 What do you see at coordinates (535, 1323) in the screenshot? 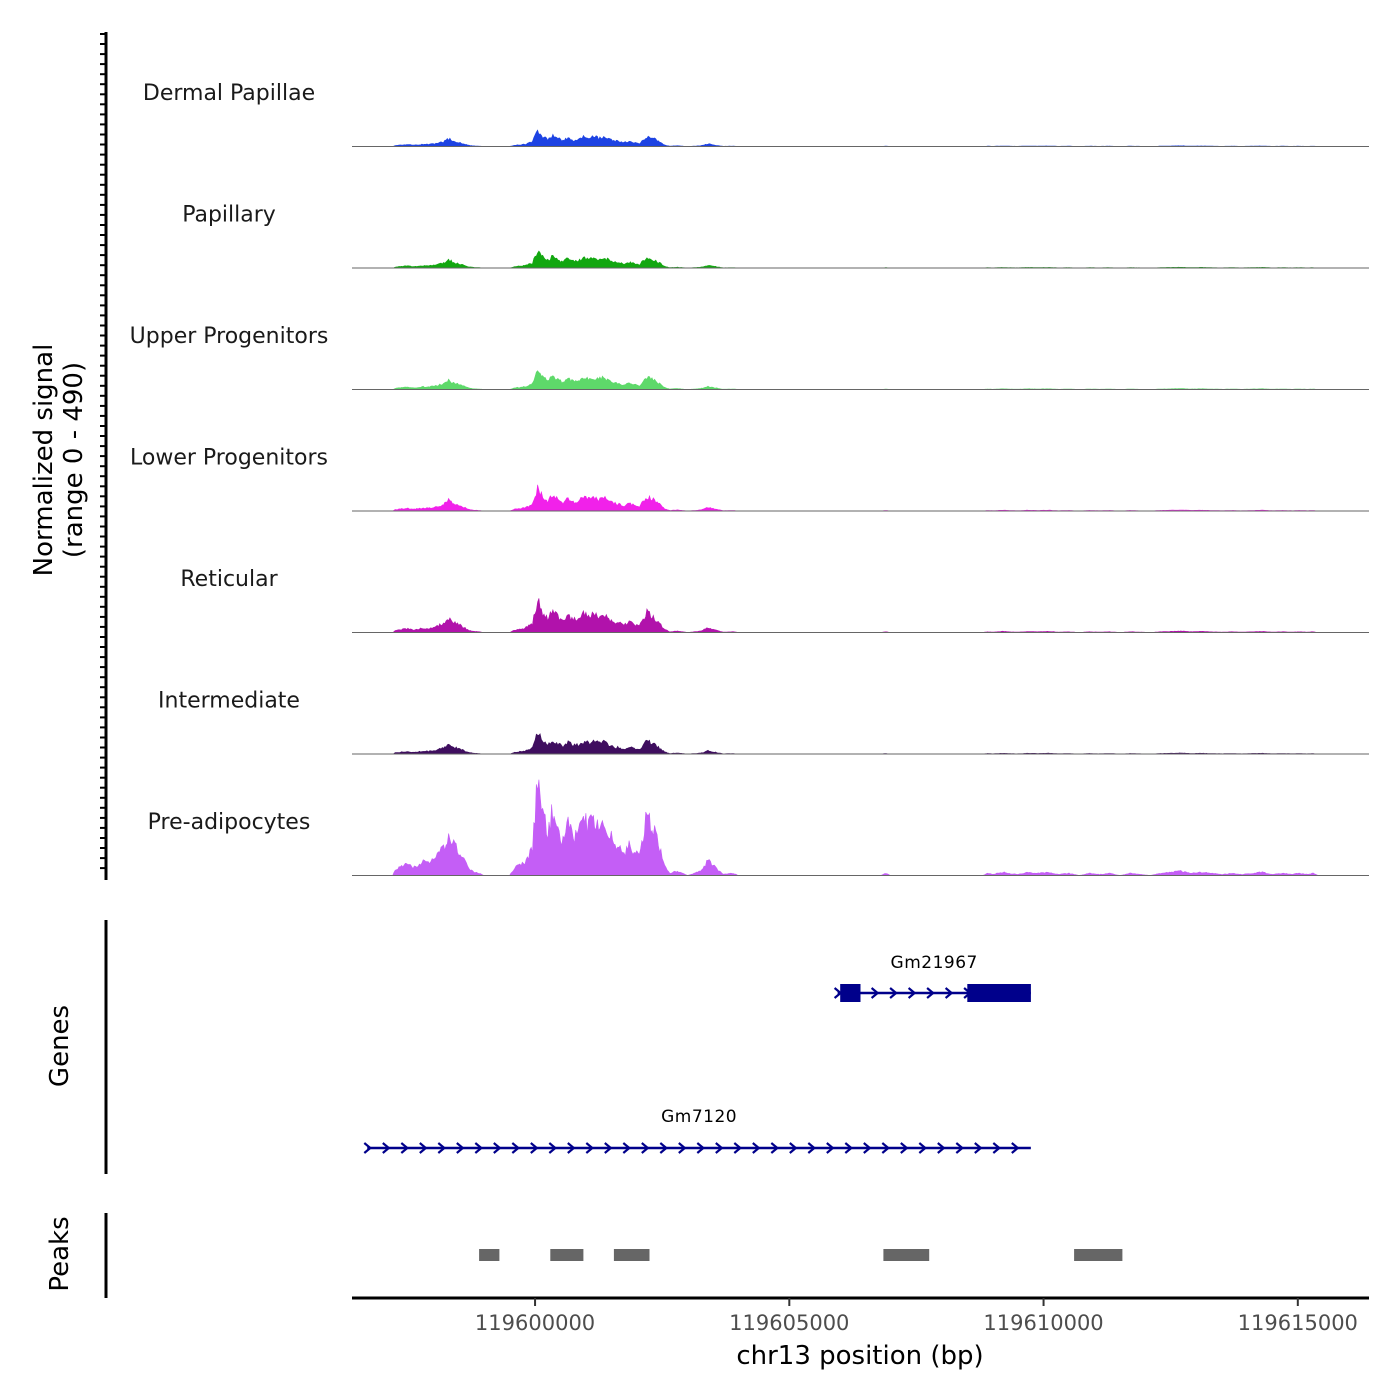
I see `x-tick-label: 119600000` at bounding box center [535, 1323].